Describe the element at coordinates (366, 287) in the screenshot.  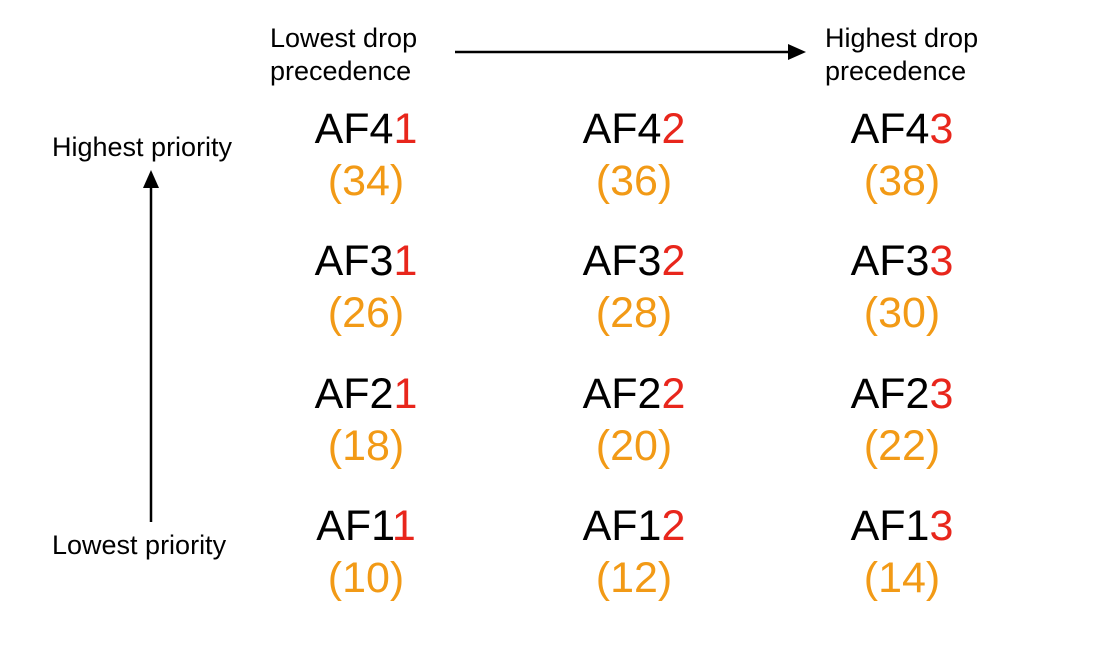
I see `af-cell: AF31 (26)` at that location.